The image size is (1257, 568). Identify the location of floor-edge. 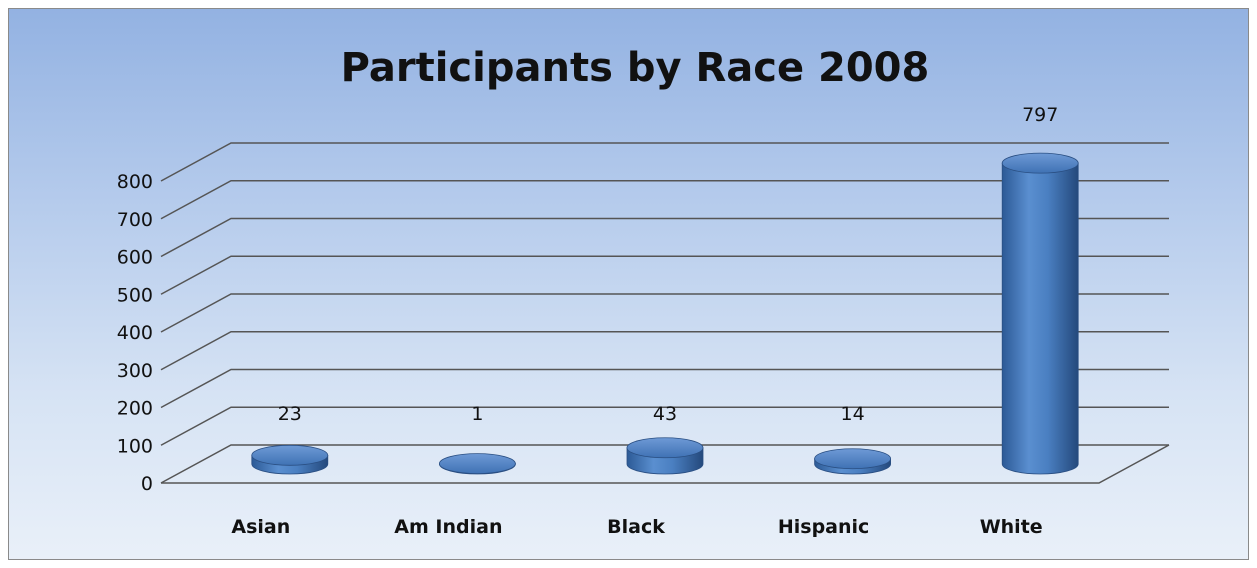
(665, 464).